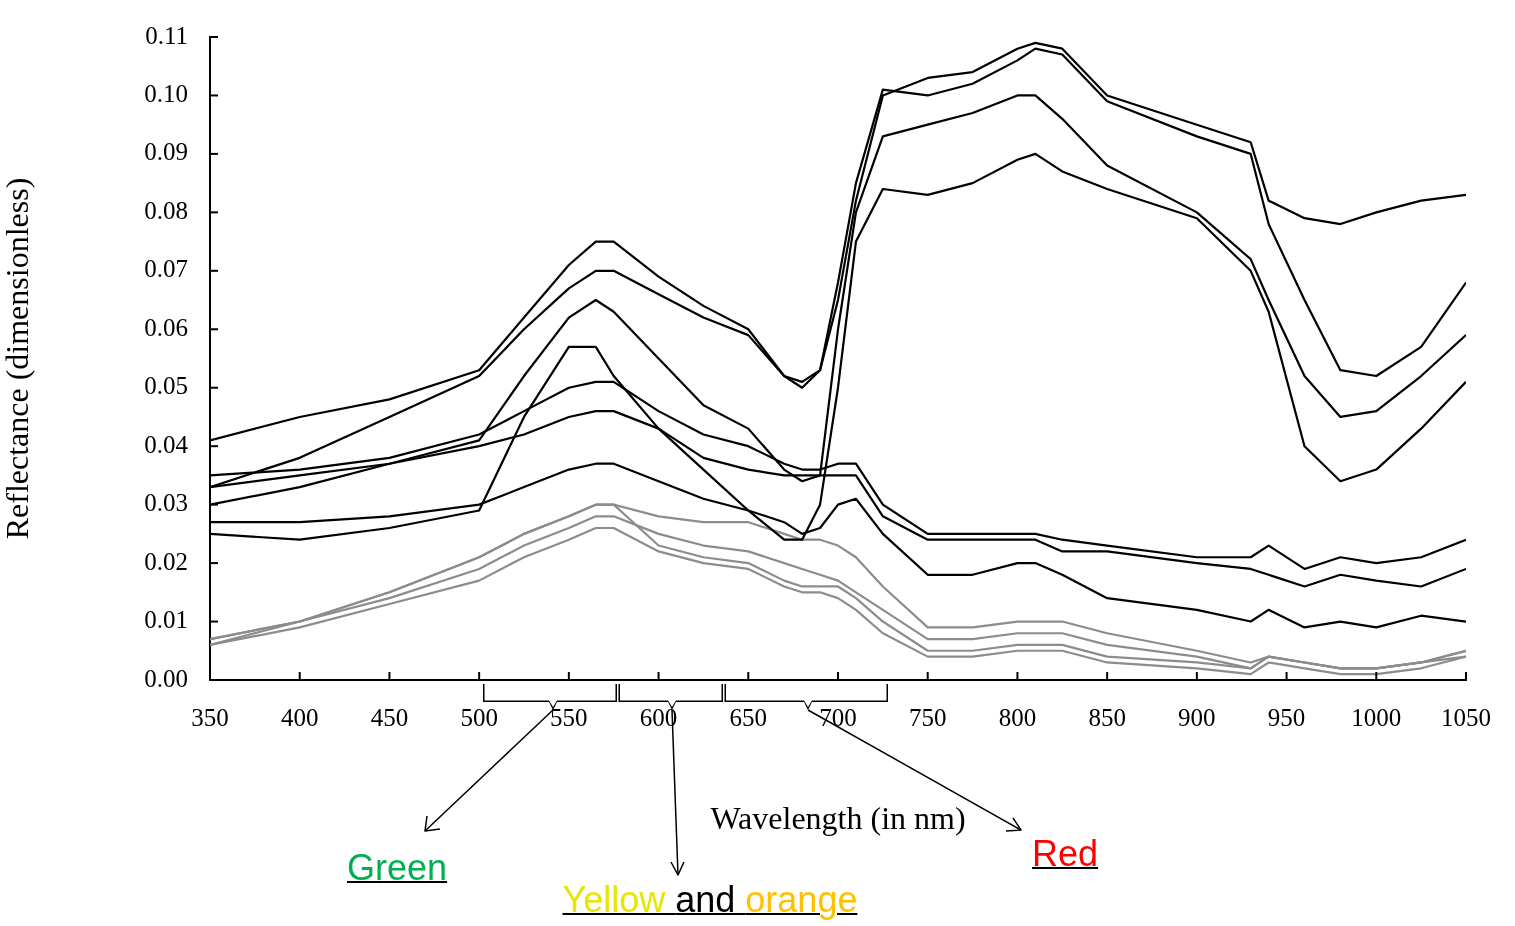  I want to click on y-tick-label: 0.04, so click(166, 444).